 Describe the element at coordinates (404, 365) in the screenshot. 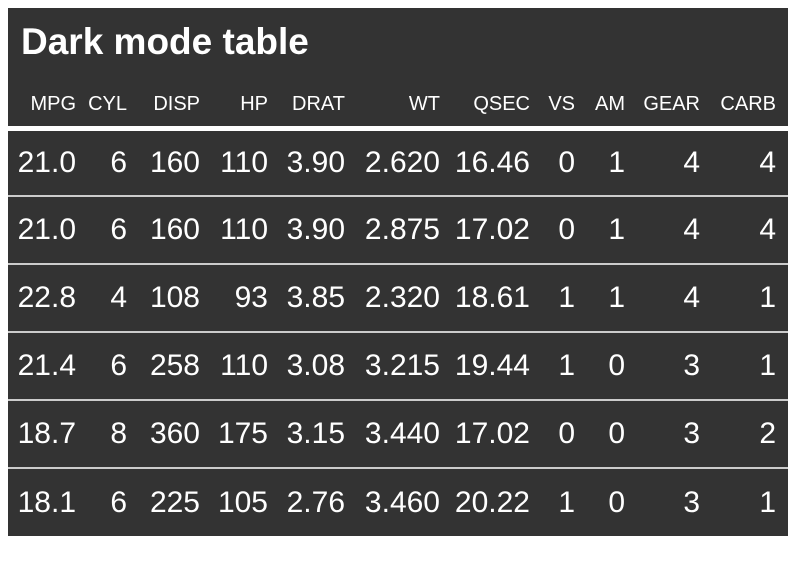

I see `table-cell-wt: 3.215` at that location.